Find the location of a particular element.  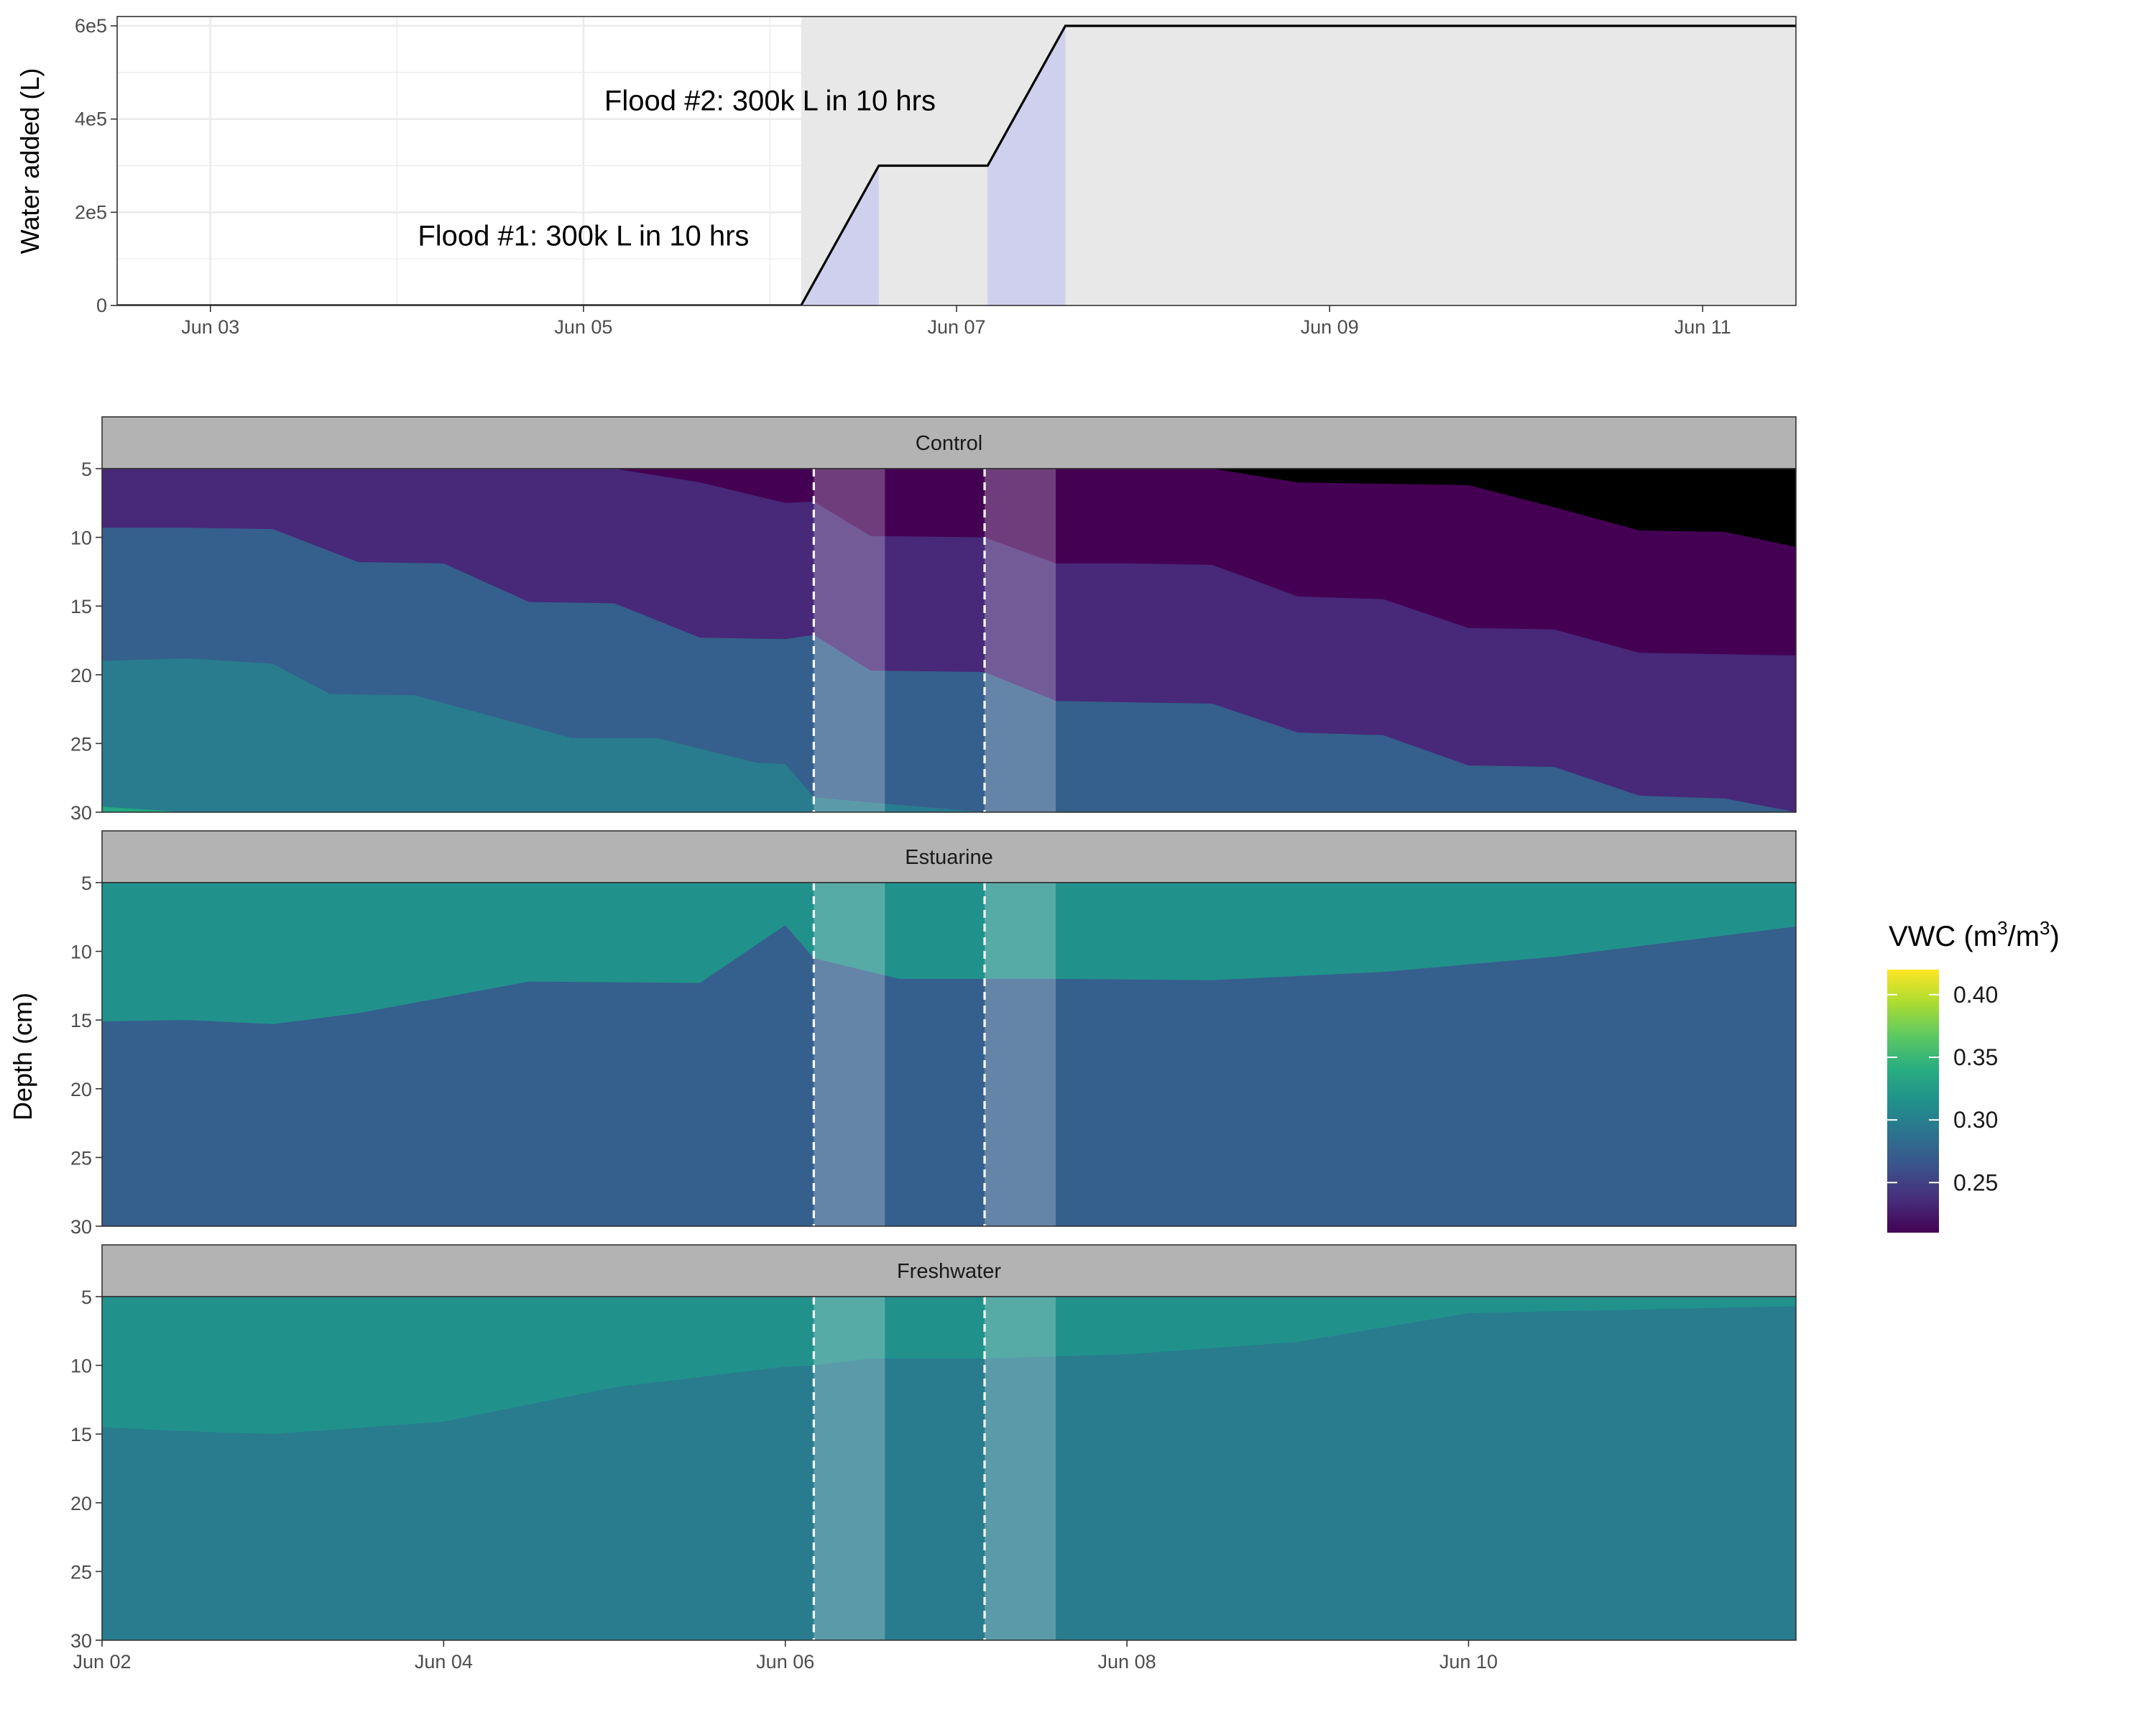

heatmap-x-ticks: Jun 02 Jun 04 Jun 06 Jun 08 Jun 10 is located at coordinates (785, 1656).